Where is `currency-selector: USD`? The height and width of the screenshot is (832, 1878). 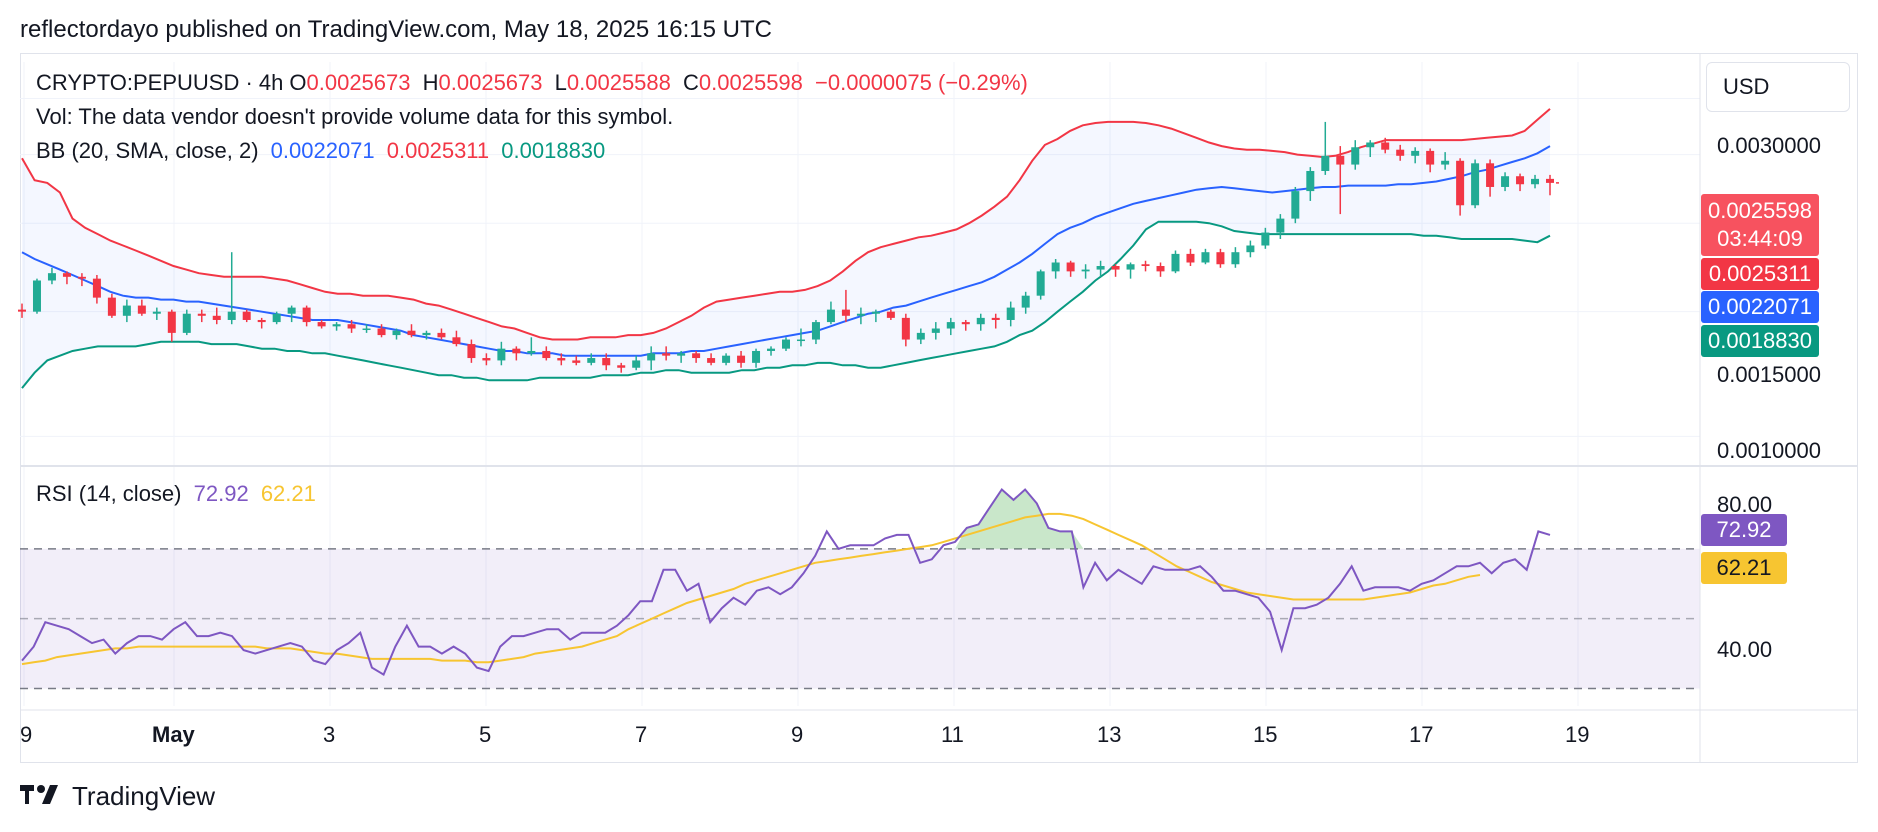 currency-selector: USD is located at coordinates (1778, 87).